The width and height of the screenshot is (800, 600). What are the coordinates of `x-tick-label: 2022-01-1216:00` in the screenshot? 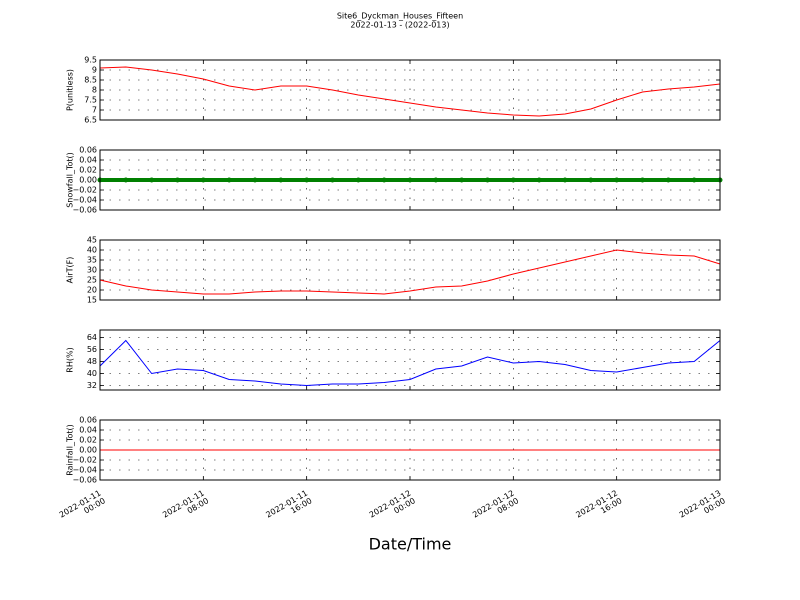 It's located at (598, 507).